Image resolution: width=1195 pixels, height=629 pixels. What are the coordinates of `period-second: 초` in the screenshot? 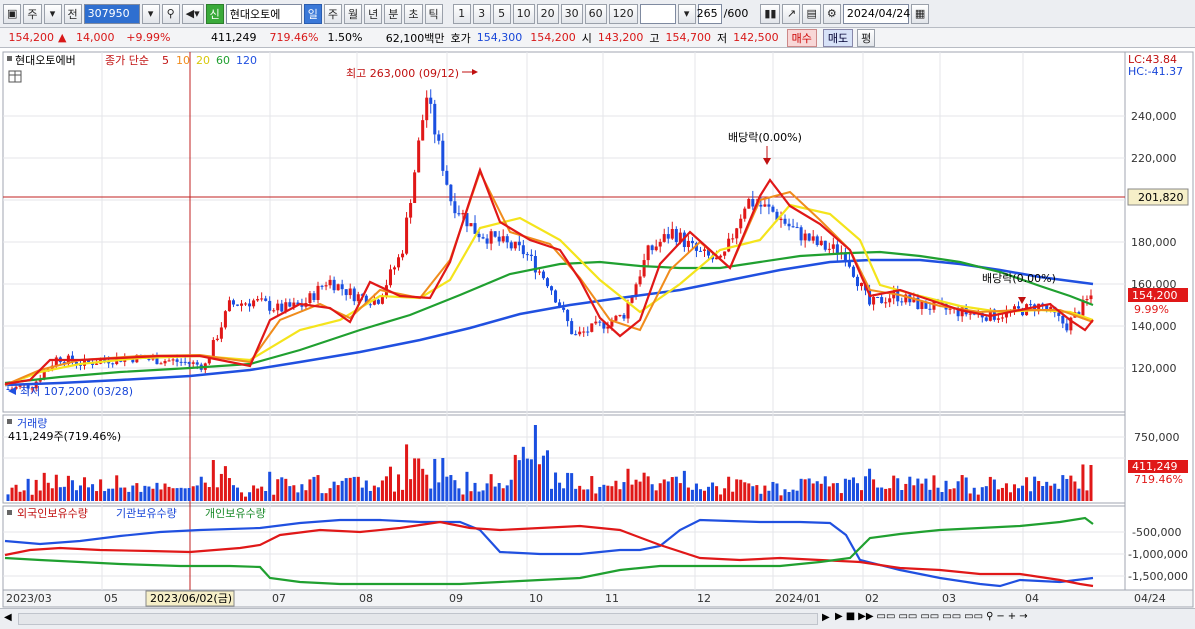 It's located at (413, 13).